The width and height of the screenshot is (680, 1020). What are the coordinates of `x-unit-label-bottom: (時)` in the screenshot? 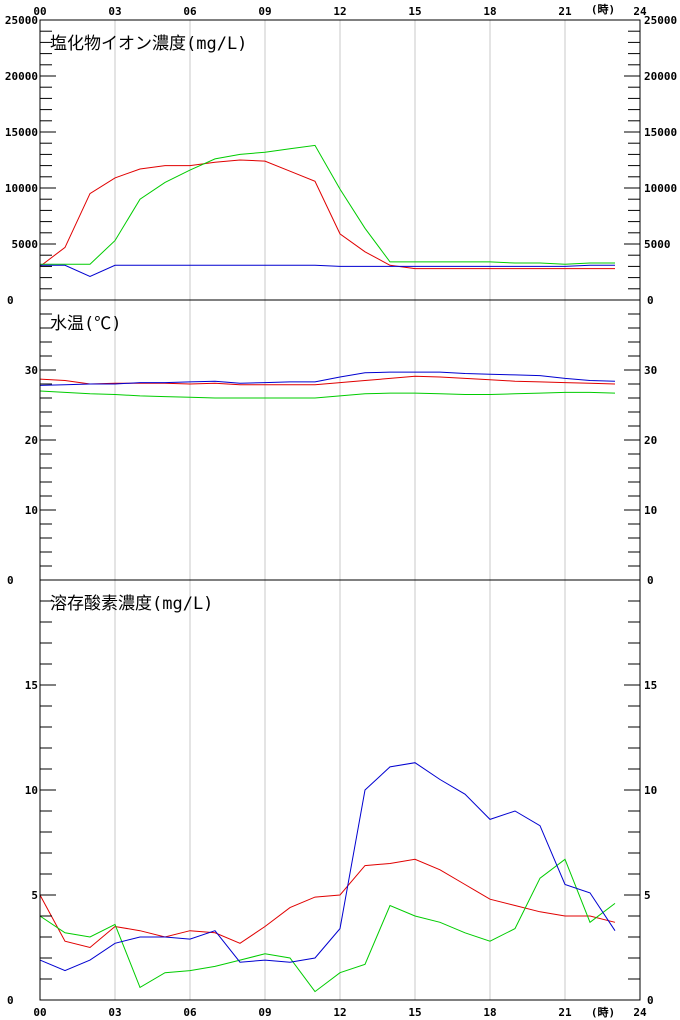 It's located at (603, 1012).